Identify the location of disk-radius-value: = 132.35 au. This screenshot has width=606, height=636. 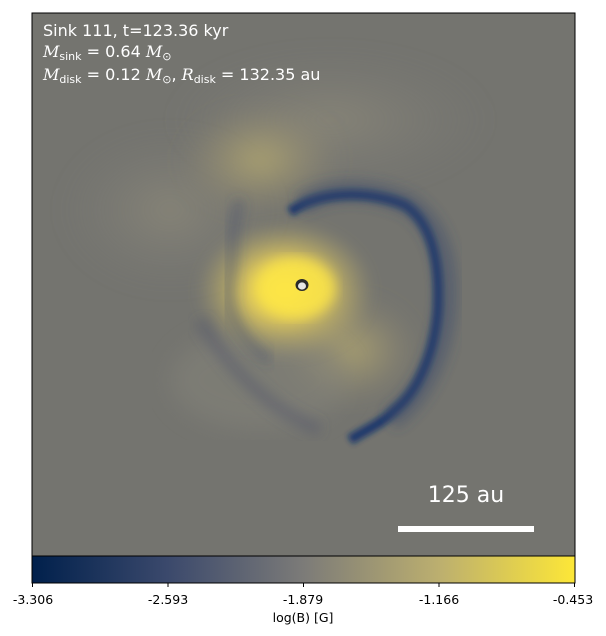
(270, 74).